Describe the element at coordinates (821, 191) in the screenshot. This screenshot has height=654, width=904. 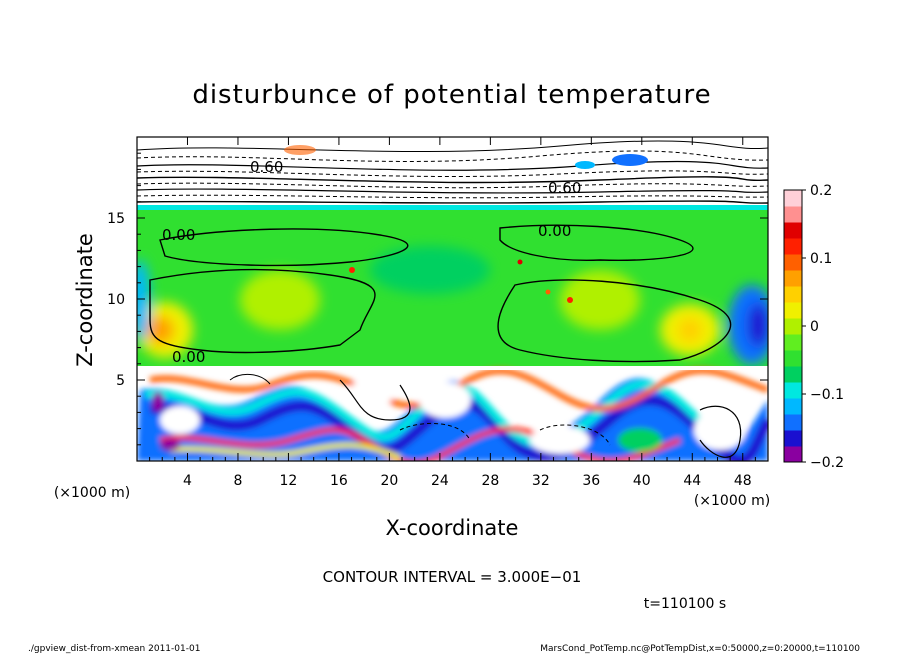
I see `colorbar-tick-label: 0.2` at that location.